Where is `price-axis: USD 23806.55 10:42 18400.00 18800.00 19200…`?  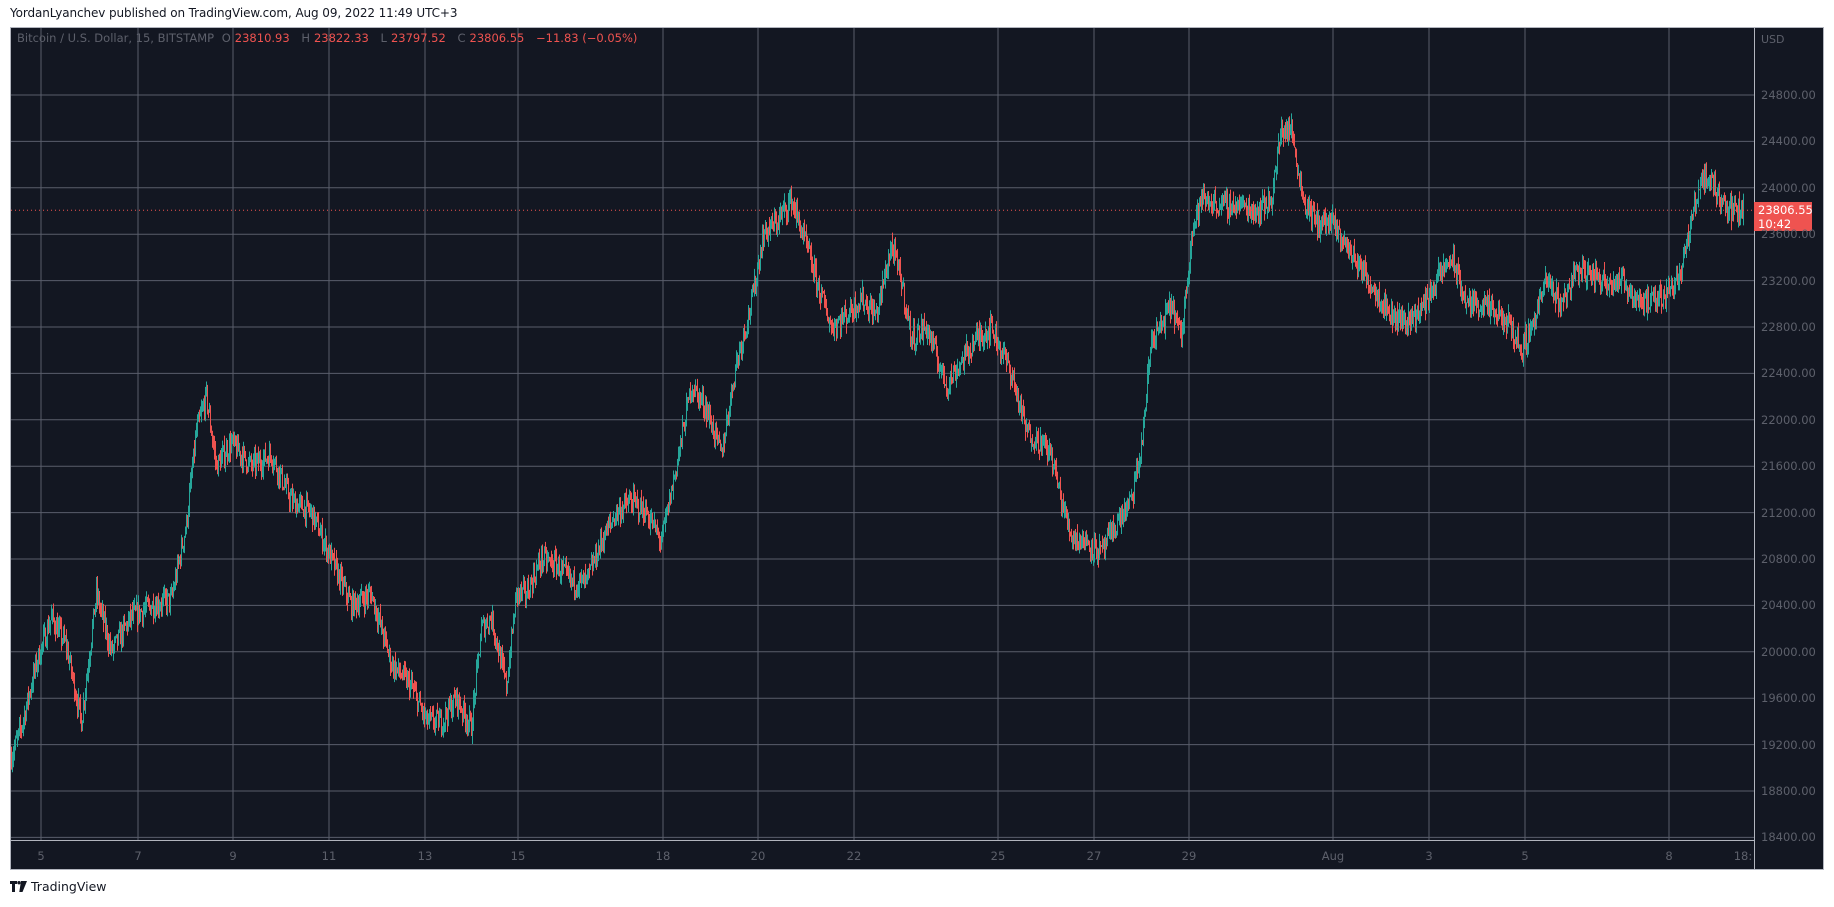
price-axis: USD 23806.55 10:42 18400.00 18800.00 19200… is located at coordinates (1789, 448).